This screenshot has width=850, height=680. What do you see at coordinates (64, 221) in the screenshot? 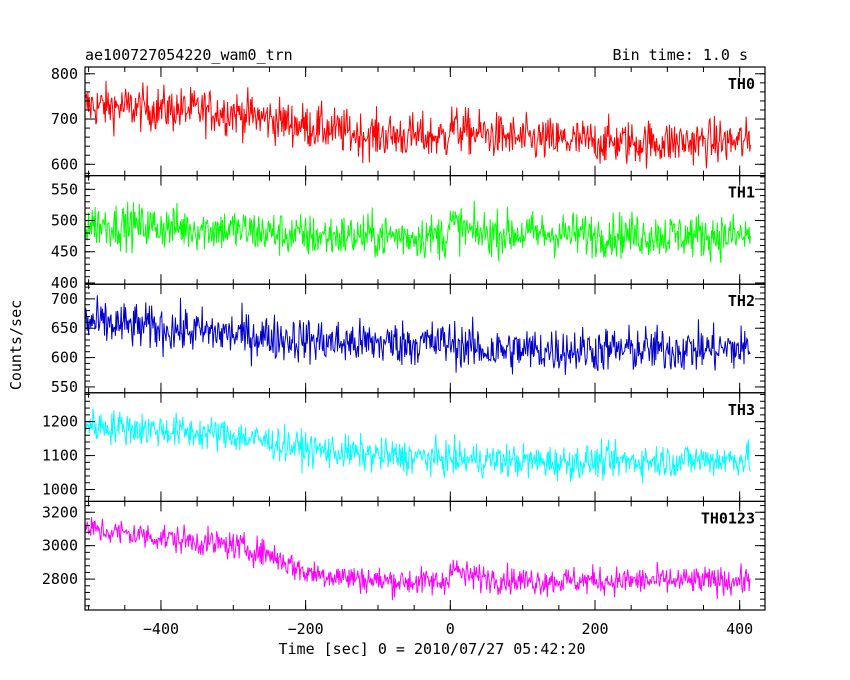
I see `y-tick-label: 500` at bounding box center [64, 221].